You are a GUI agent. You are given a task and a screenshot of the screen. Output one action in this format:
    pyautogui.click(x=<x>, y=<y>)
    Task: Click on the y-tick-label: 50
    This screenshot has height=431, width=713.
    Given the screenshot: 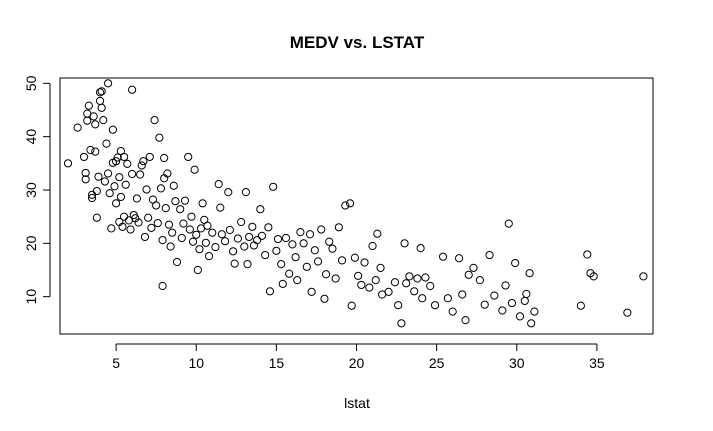 What is the action you would take?
    pyautogui.click(x=31, y=83)
    